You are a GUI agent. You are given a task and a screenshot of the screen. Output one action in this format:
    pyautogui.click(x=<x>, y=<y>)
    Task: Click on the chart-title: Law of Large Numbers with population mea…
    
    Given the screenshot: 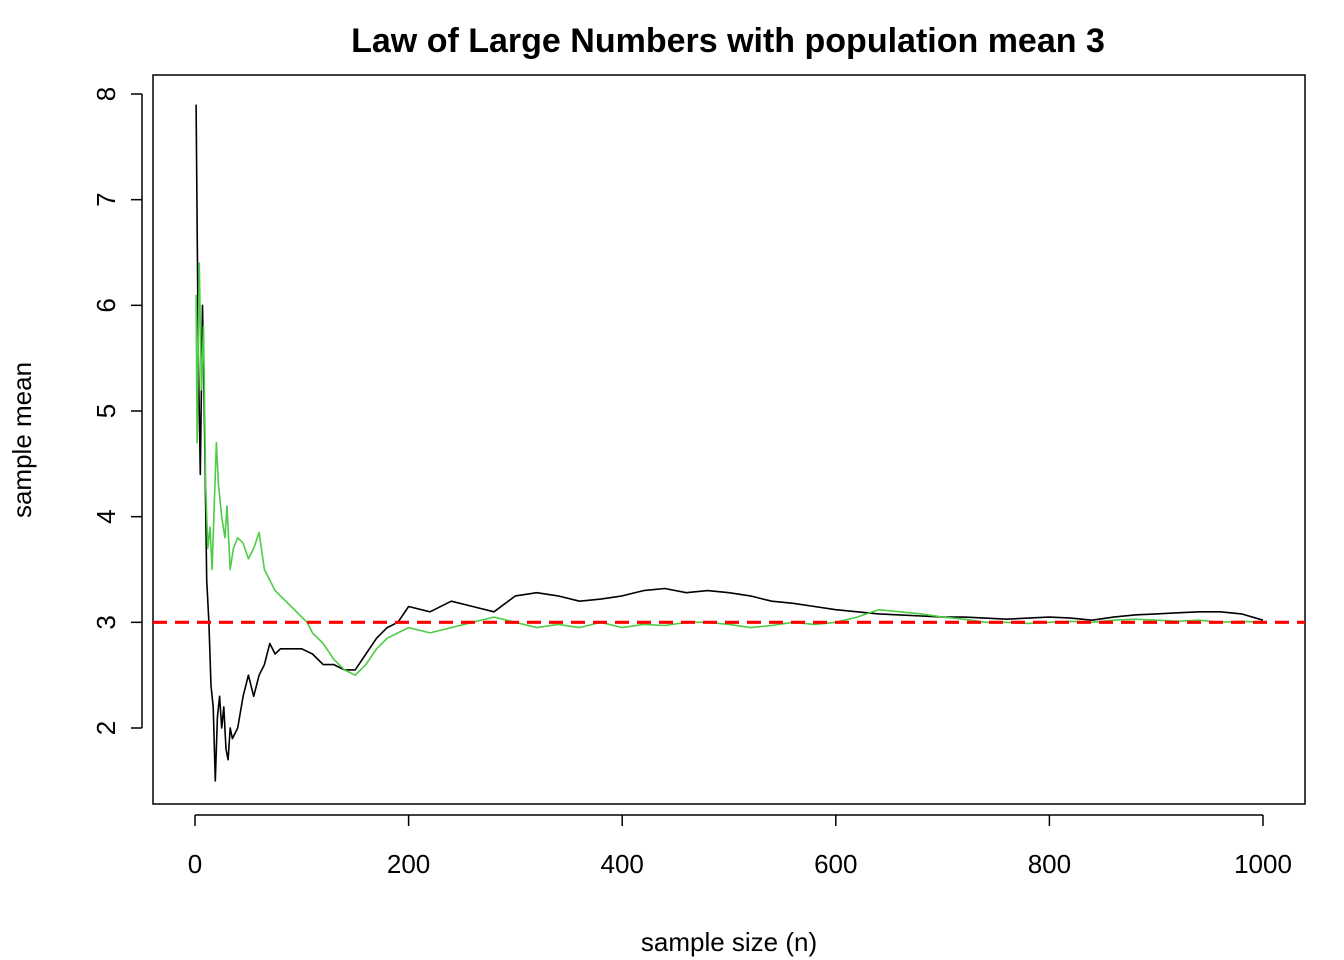 What is the action you would take?
    pyautogui.click(x=728, y=41)
    